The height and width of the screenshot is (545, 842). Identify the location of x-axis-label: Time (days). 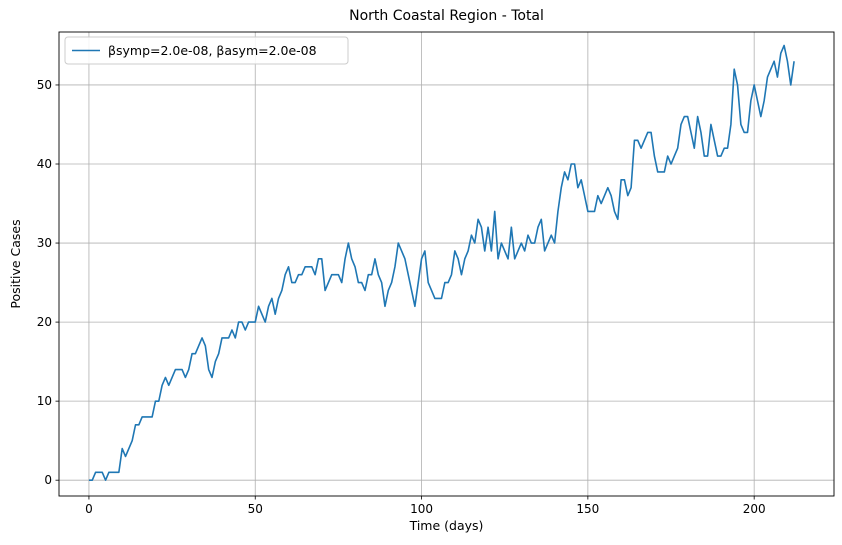
(446, 525).